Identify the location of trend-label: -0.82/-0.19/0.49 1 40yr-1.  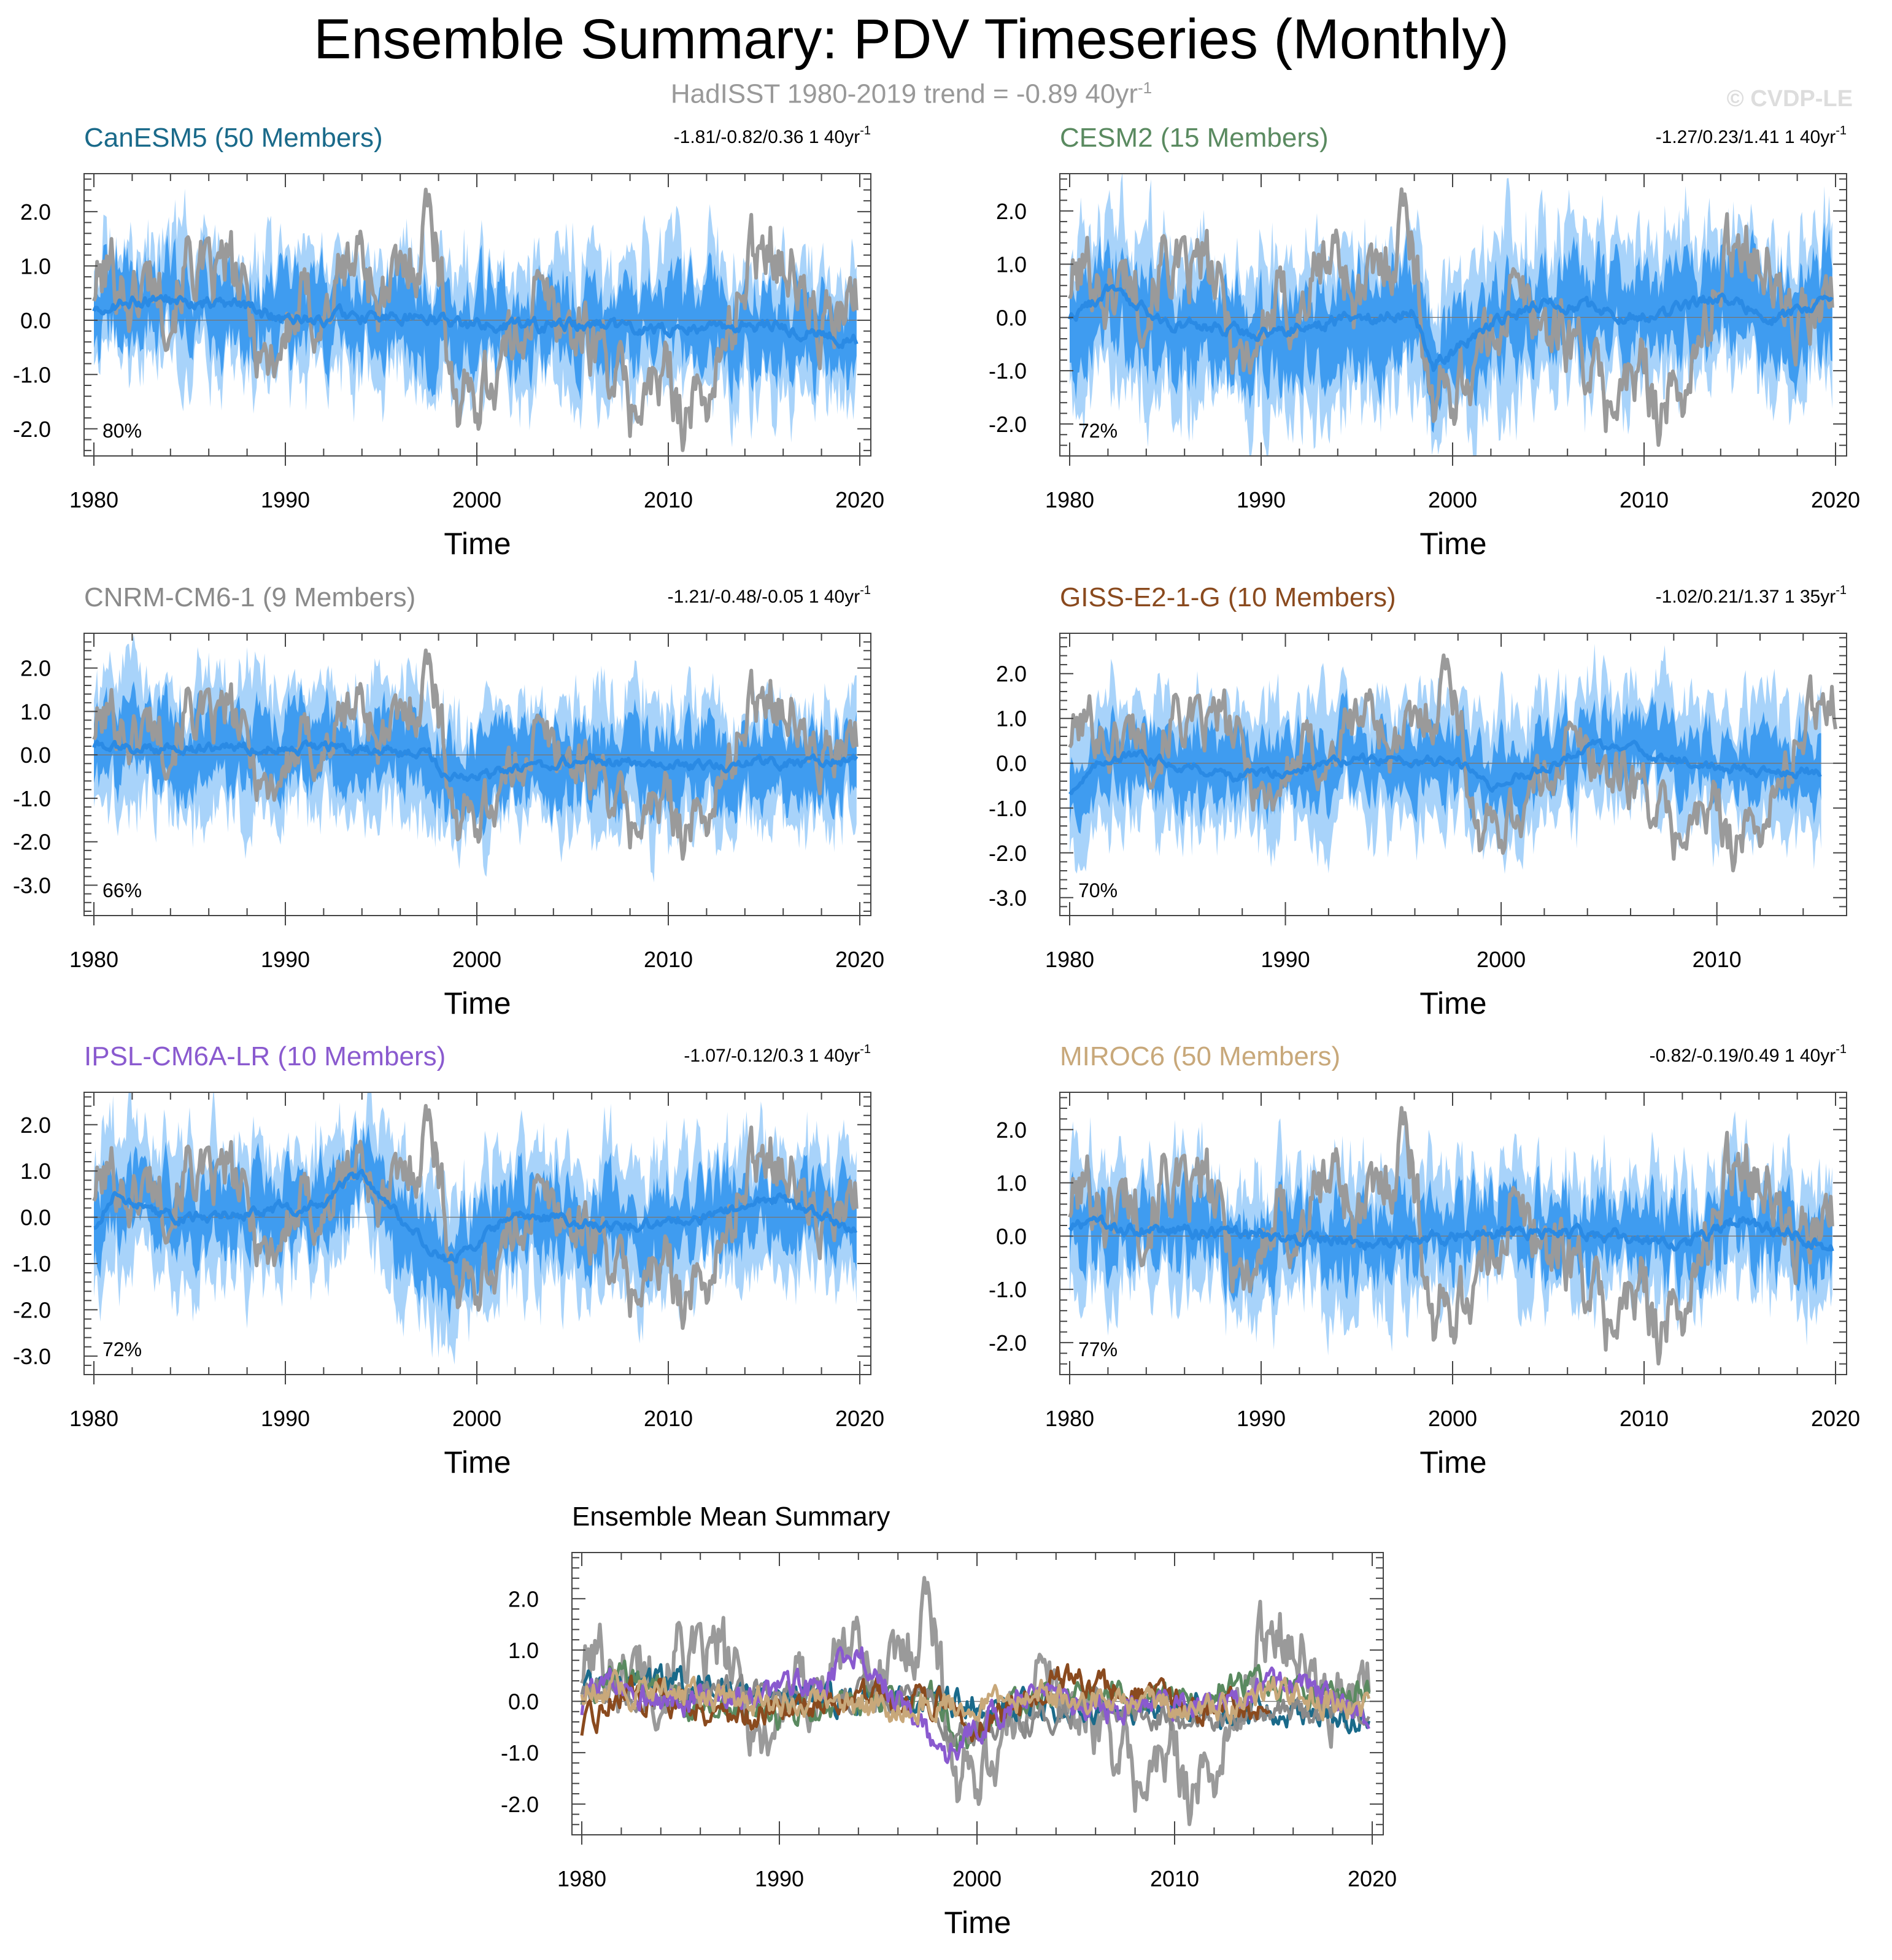
(1748, 1054).